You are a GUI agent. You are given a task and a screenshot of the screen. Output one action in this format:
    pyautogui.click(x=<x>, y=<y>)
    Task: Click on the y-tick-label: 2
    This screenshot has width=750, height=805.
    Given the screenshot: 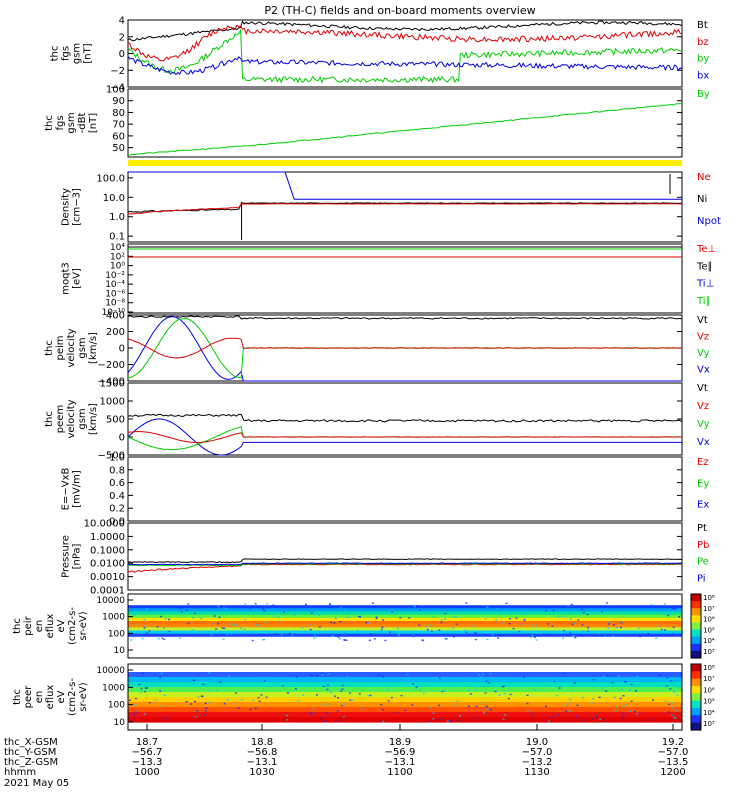 What is the action you would take?
    pyautogui.click(x=122, y=37)
    